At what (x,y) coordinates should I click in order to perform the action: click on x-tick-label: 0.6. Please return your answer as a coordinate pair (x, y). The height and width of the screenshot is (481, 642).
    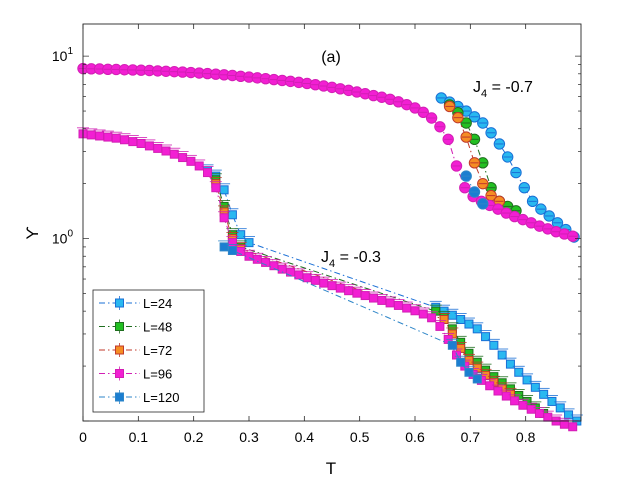
    Looking at the image, I should click on (415, 437).